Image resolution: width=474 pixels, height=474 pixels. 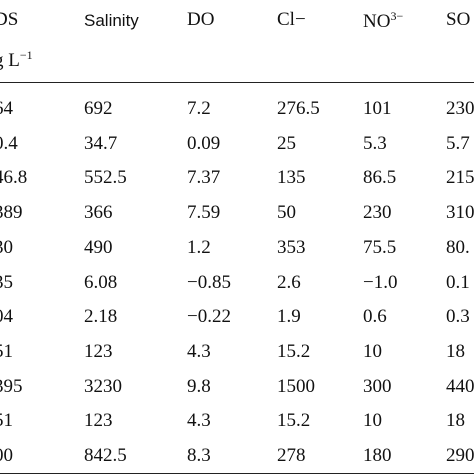 What do you see at coordinates (6, 455) in the screenshot?
I see `cell-col0: 00` at bounding box center [6, 455].